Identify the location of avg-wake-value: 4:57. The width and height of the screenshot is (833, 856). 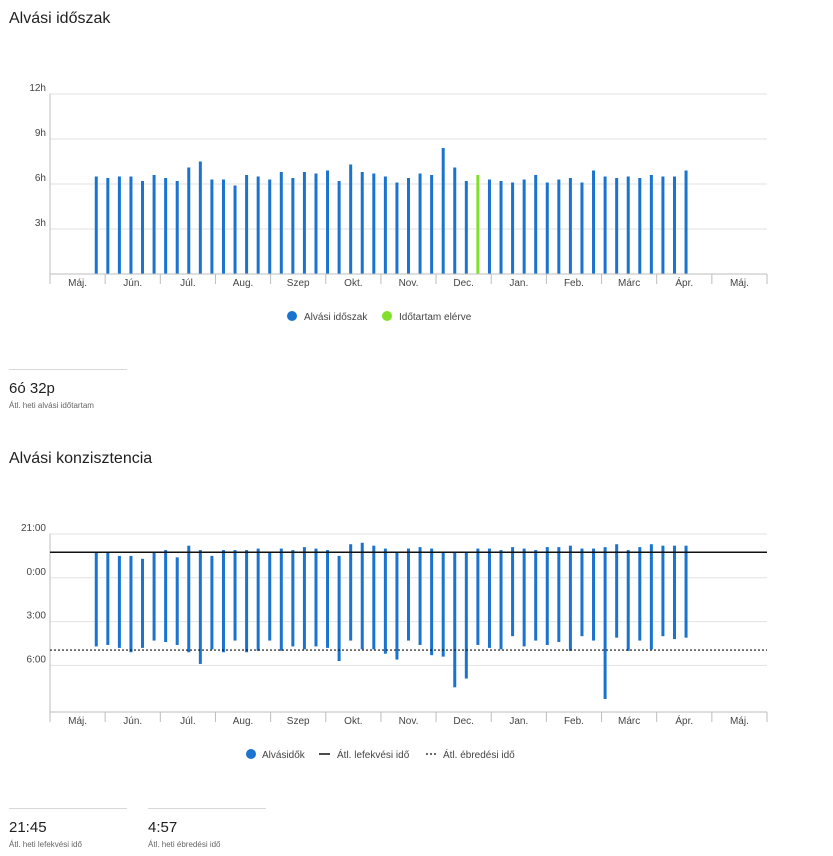
(163, 827).